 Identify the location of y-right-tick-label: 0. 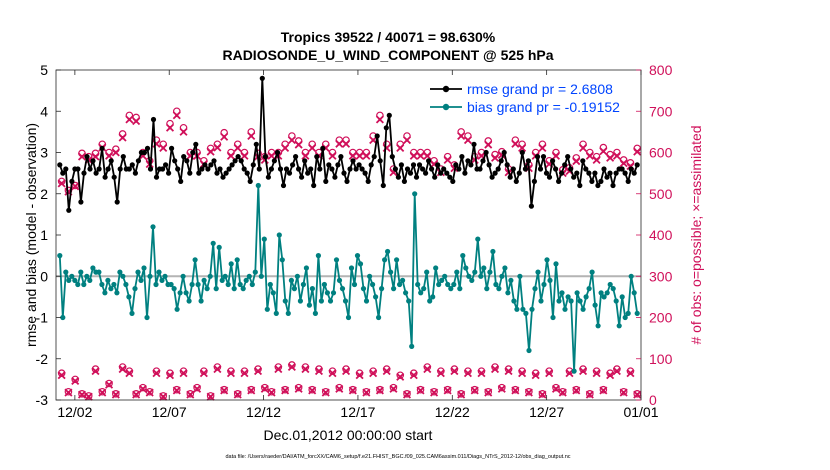
(653, 400).